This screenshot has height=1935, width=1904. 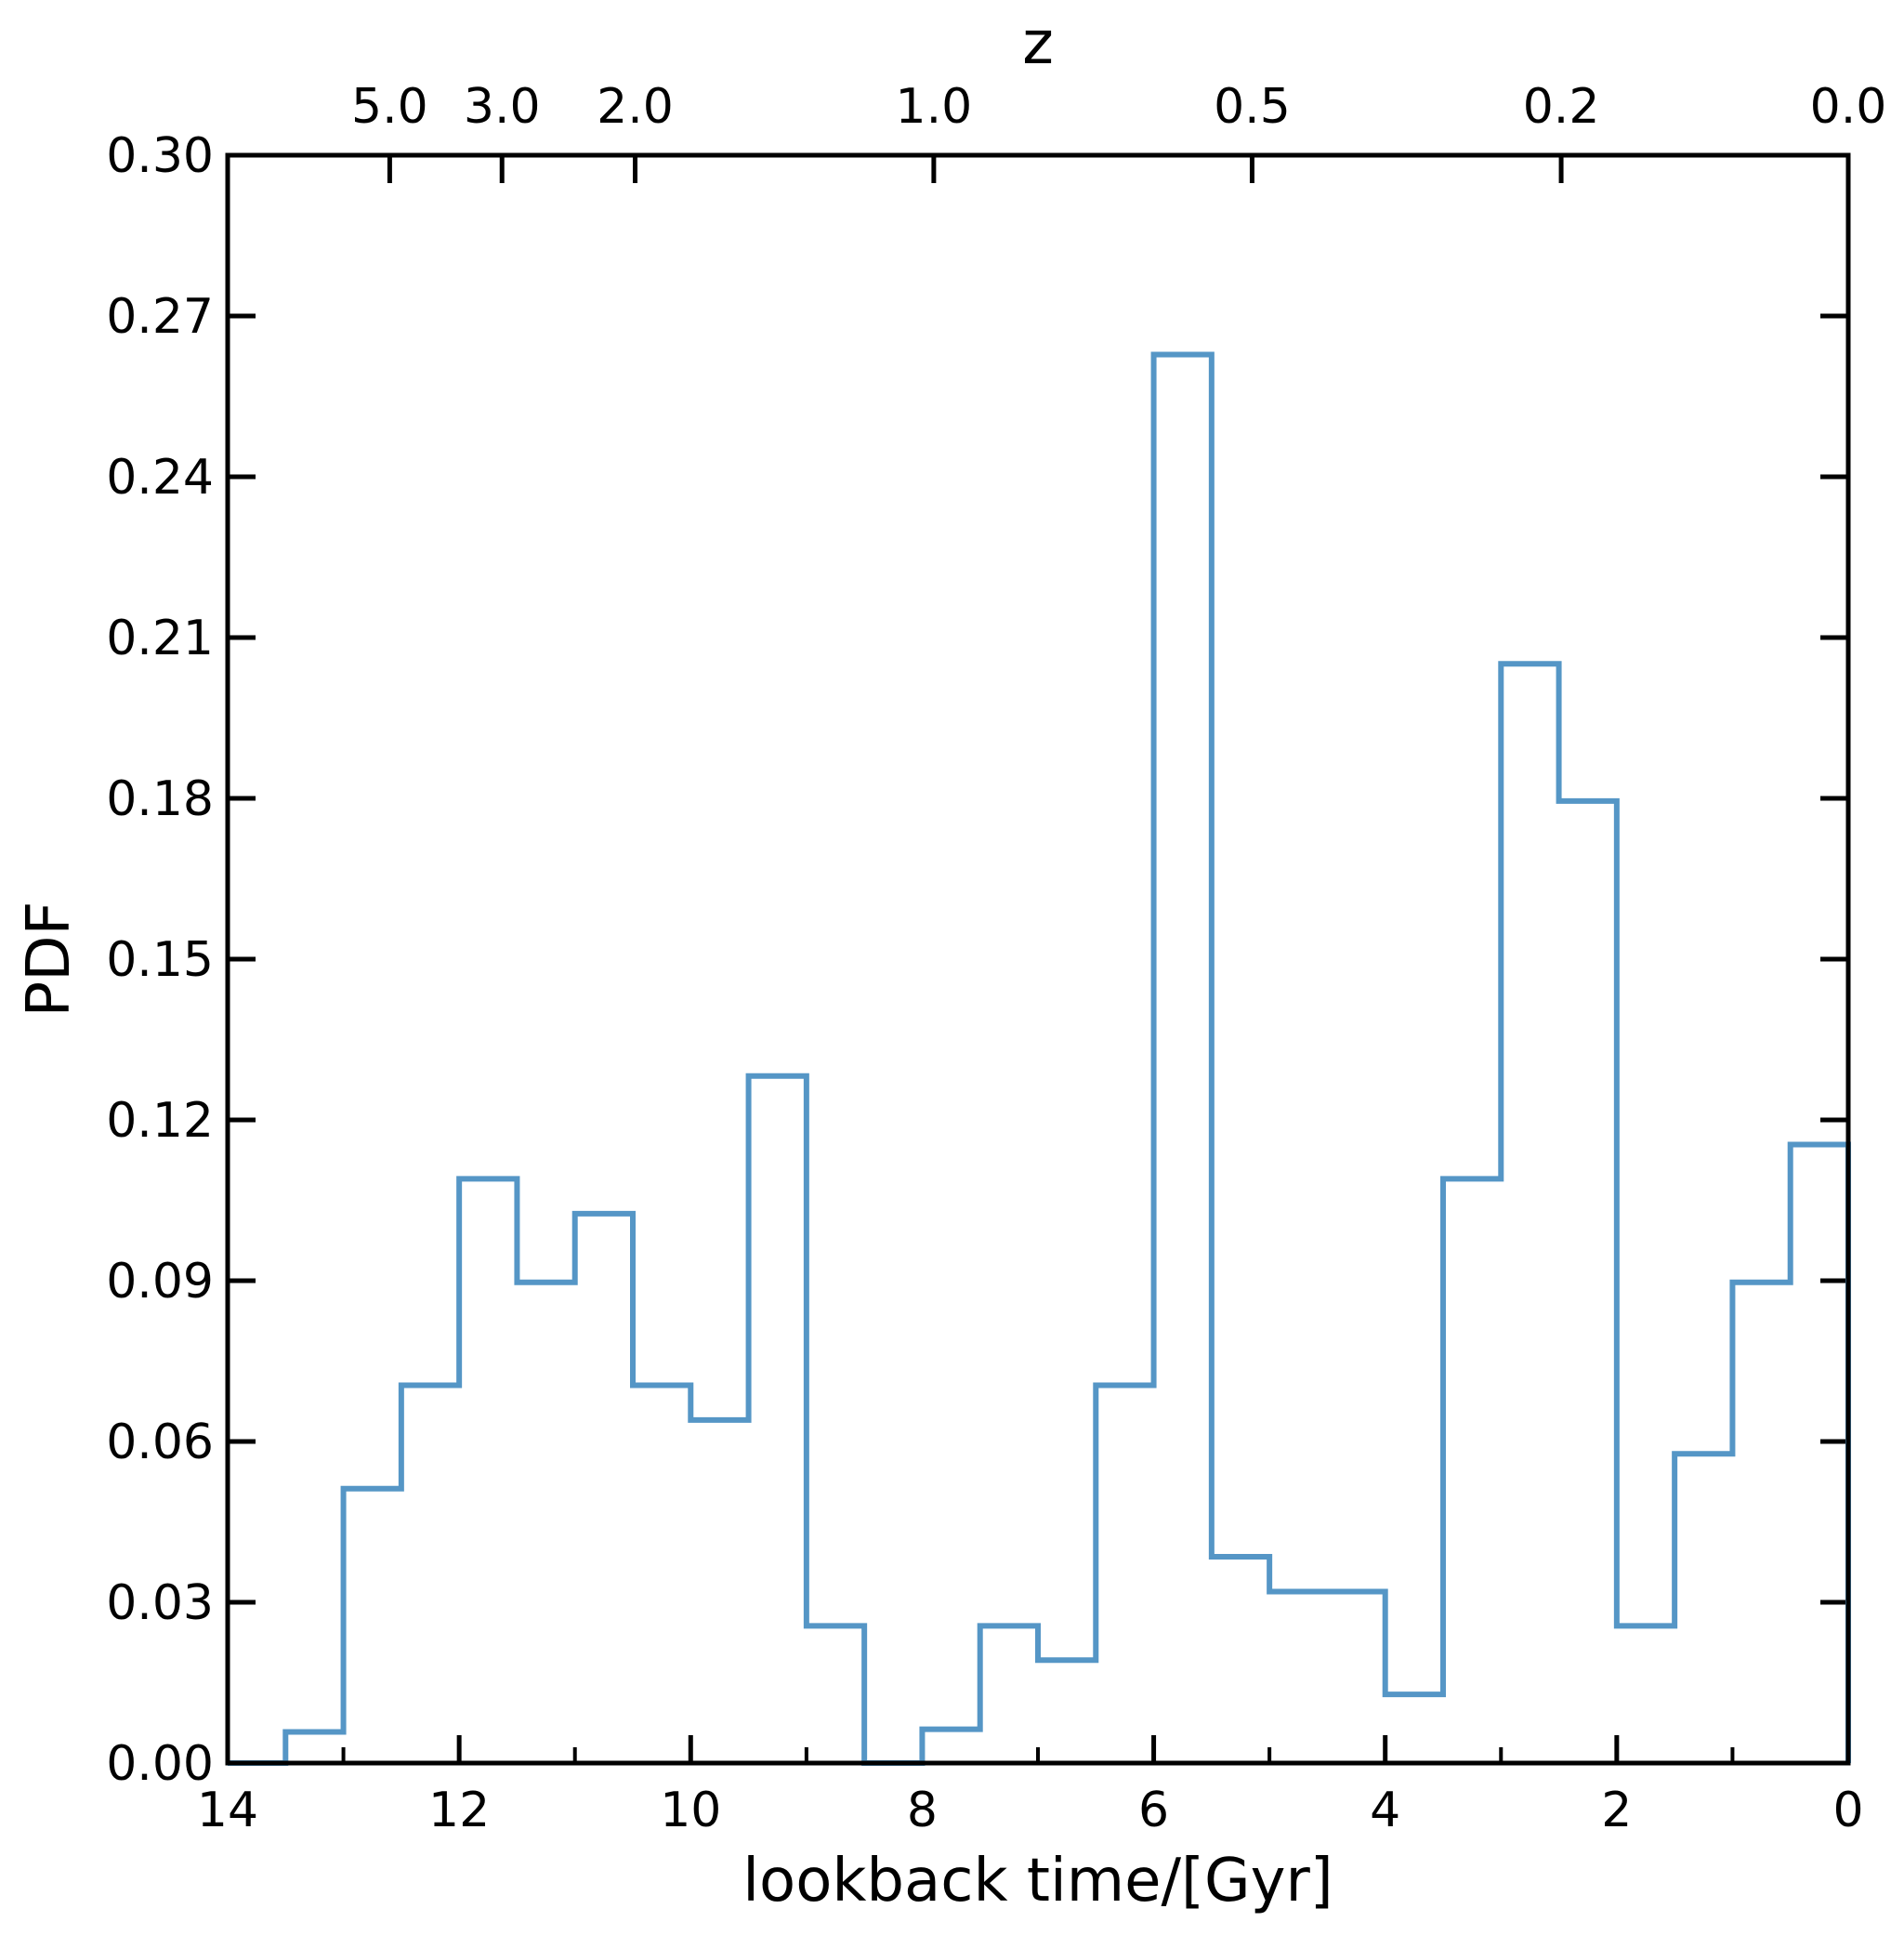 What do you see at coordinates (1037, 1881) in the screenshot?
I see `x-axis-label: lookback time/[Gyr]` at bounding box center [1037, 1881].